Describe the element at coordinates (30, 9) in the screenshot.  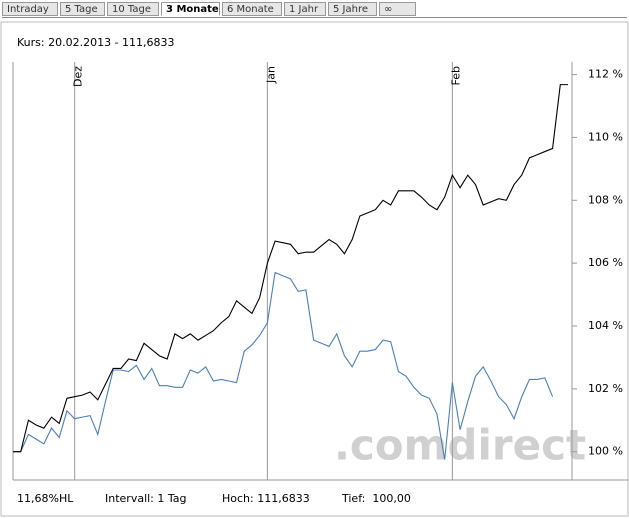
I see `tab: Intraday` at that location.